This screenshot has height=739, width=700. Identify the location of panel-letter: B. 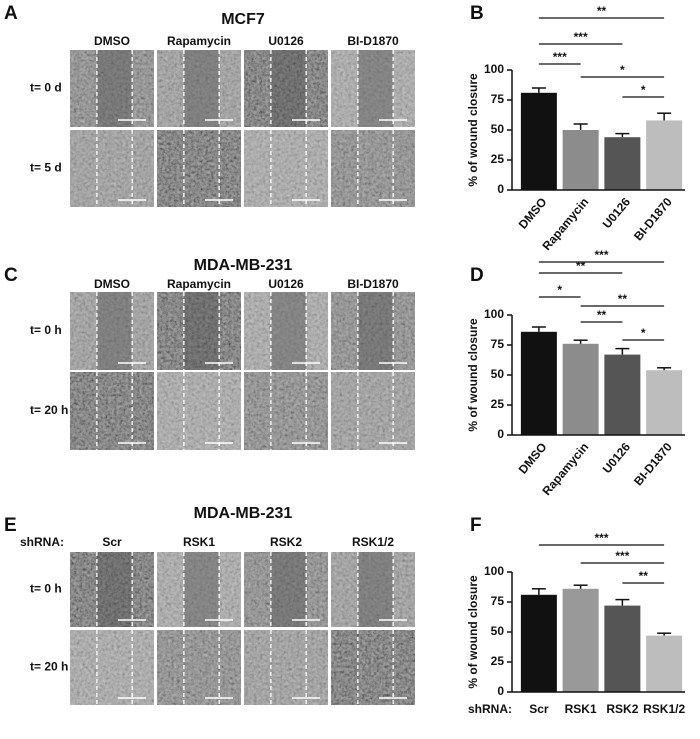
(477, 13).